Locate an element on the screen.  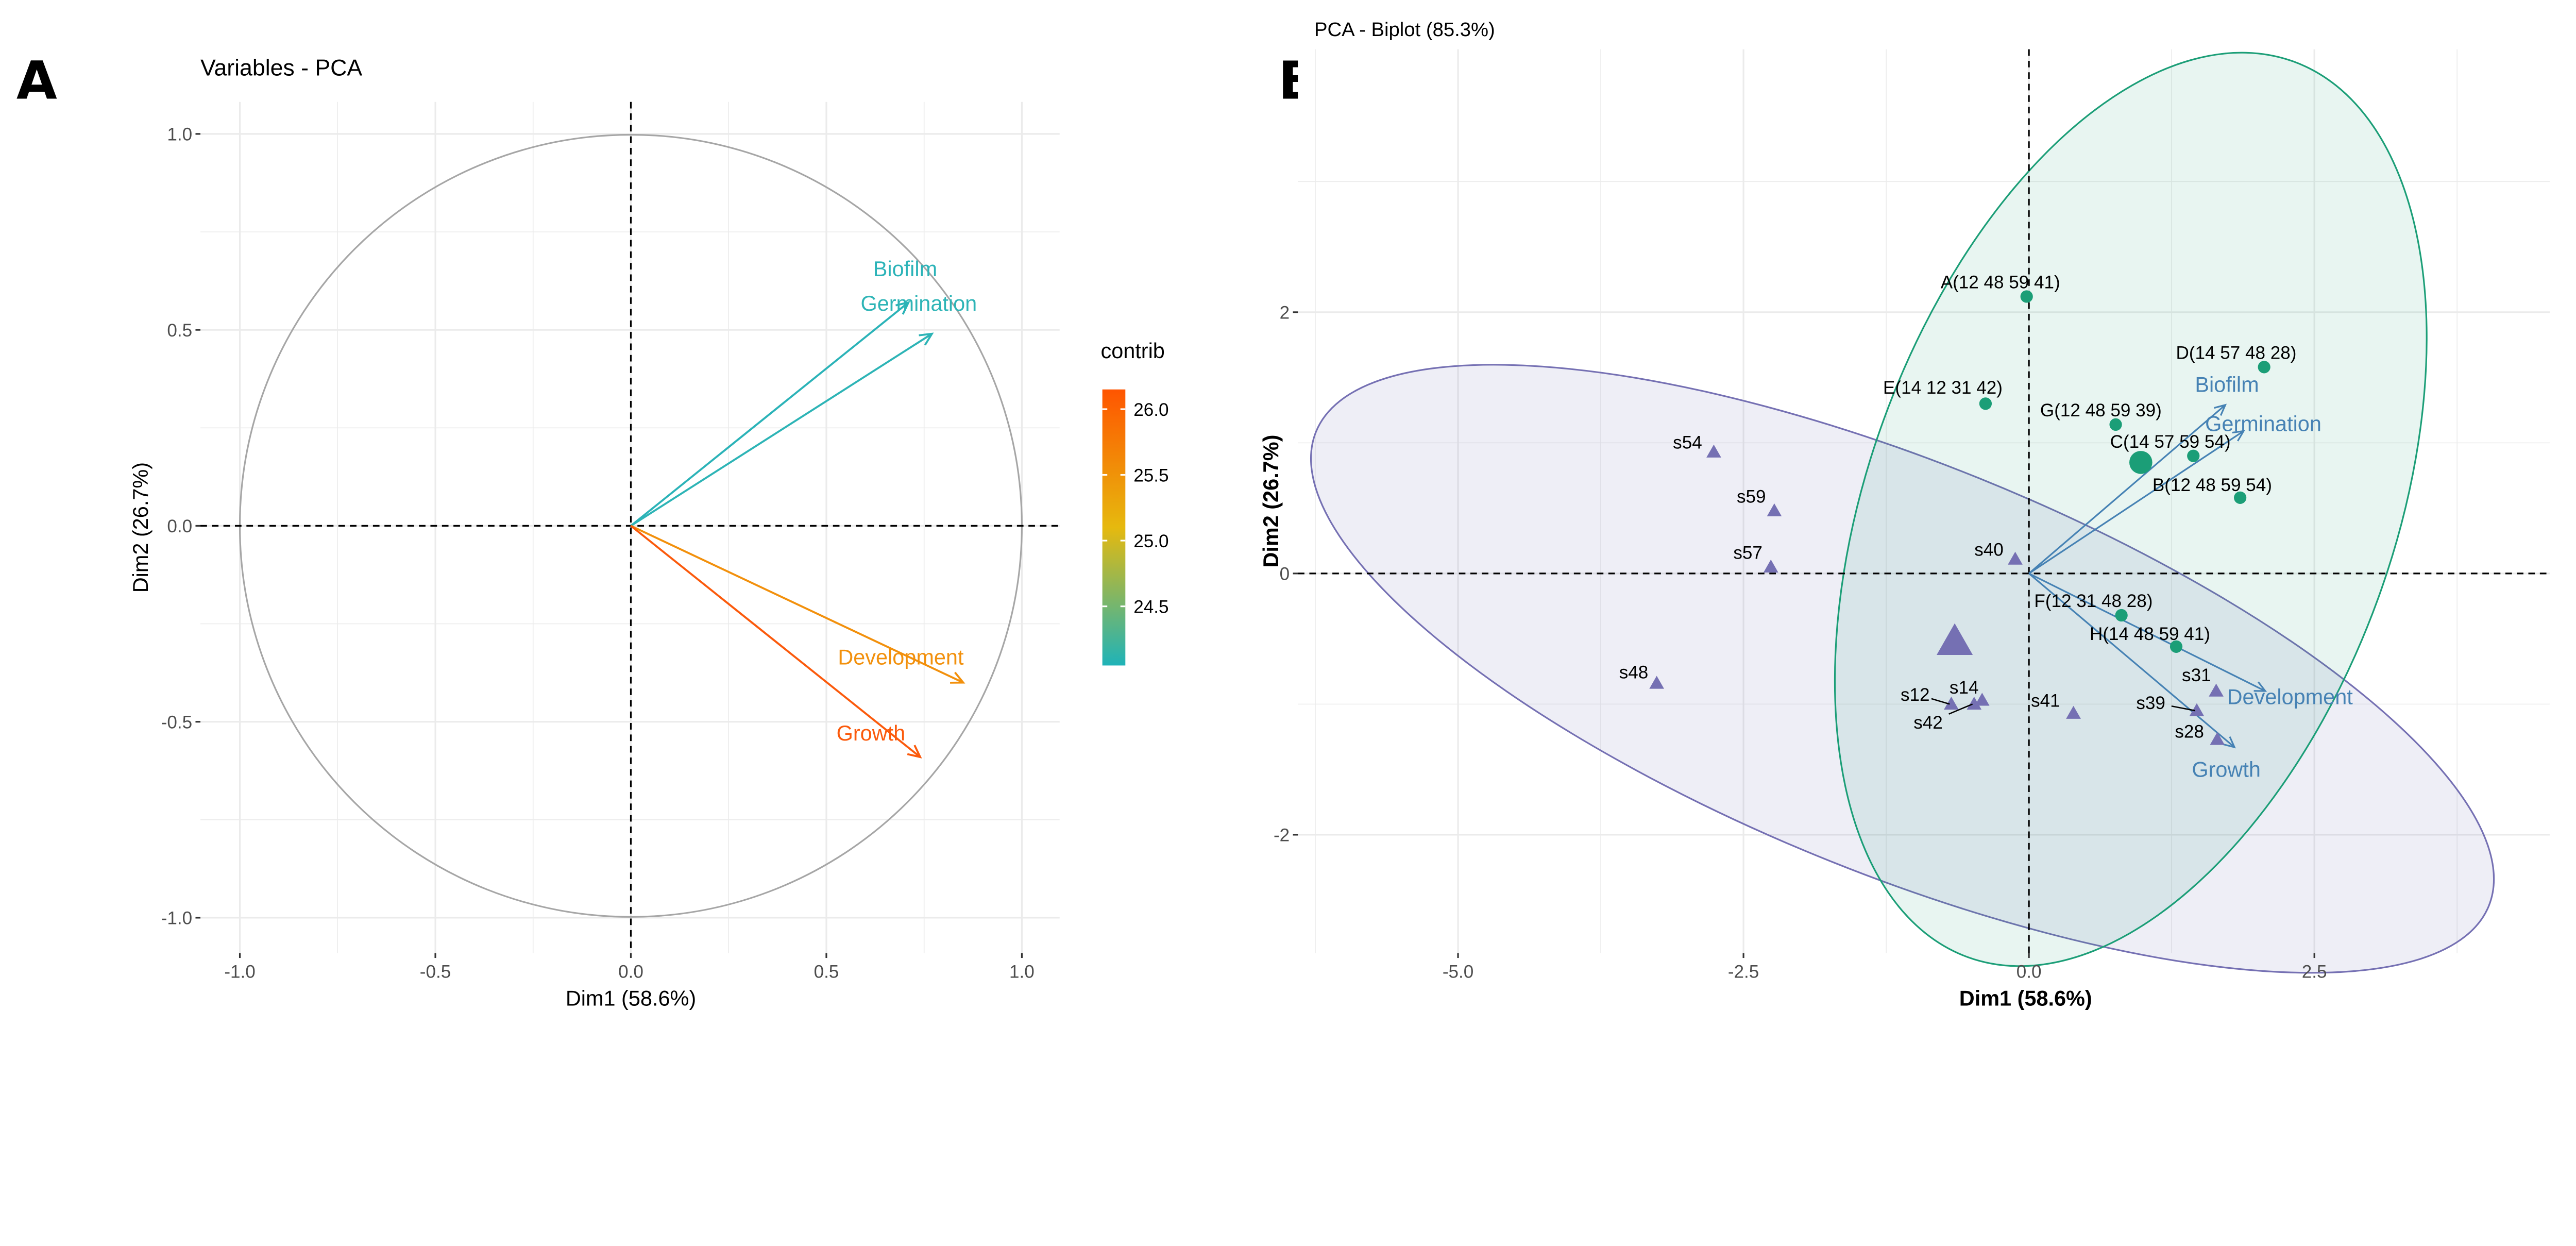
y-tick-label: 0.5 is located at coordinates (180, 331).